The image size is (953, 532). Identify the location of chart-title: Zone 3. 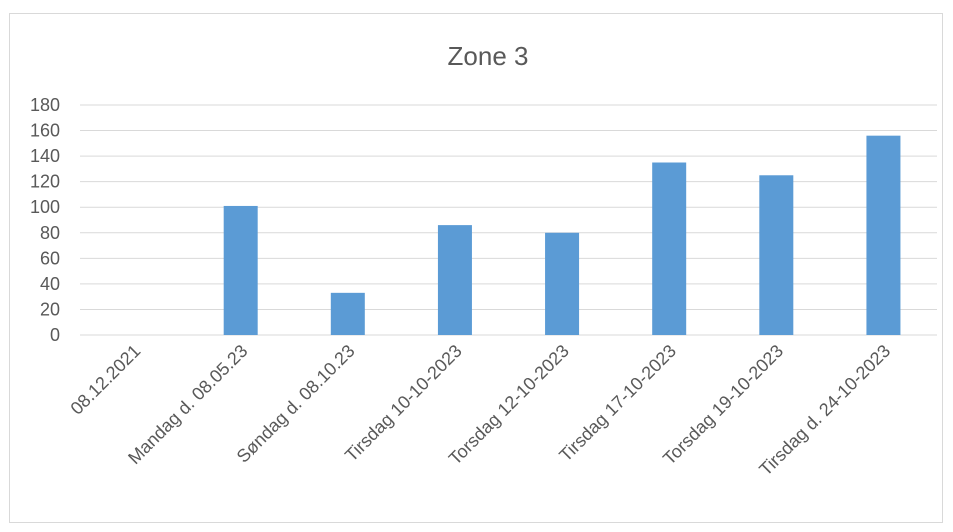
(488, 56).